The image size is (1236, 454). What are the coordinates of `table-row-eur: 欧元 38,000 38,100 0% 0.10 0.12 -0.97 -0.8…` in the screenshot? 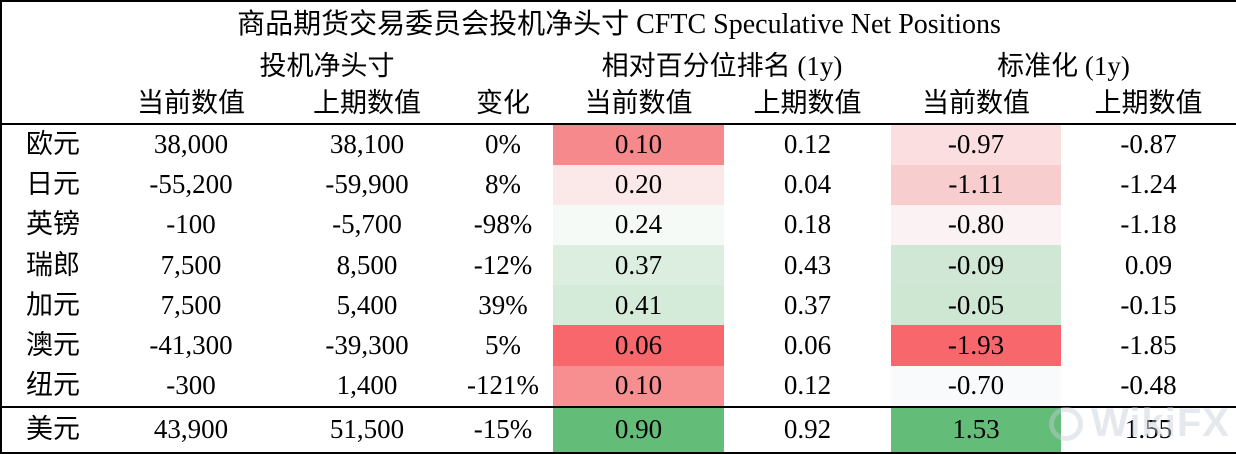 It's located at (618, 144).